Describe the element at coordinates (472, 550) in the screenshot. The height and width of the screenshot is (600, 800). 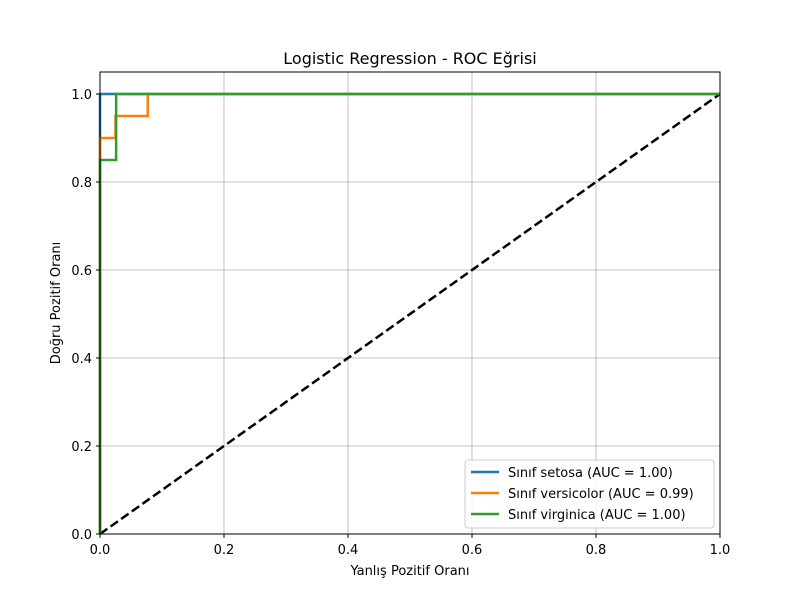
I see `x-tick-label: 0.6` at that location.